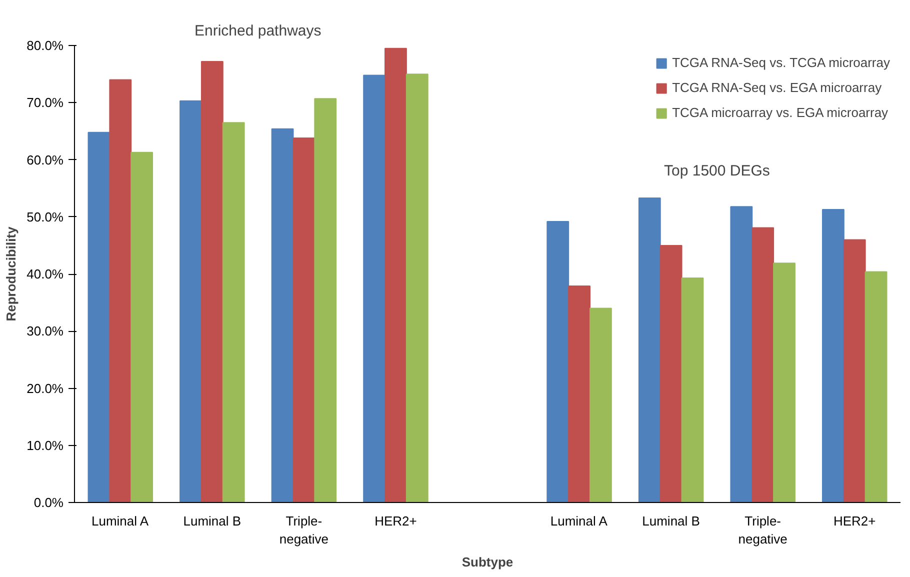  What do you see at coordinates (45, 388) in the screenshot?
I see `y-tick-label: 20.0%` at bounding box center [45, 388].